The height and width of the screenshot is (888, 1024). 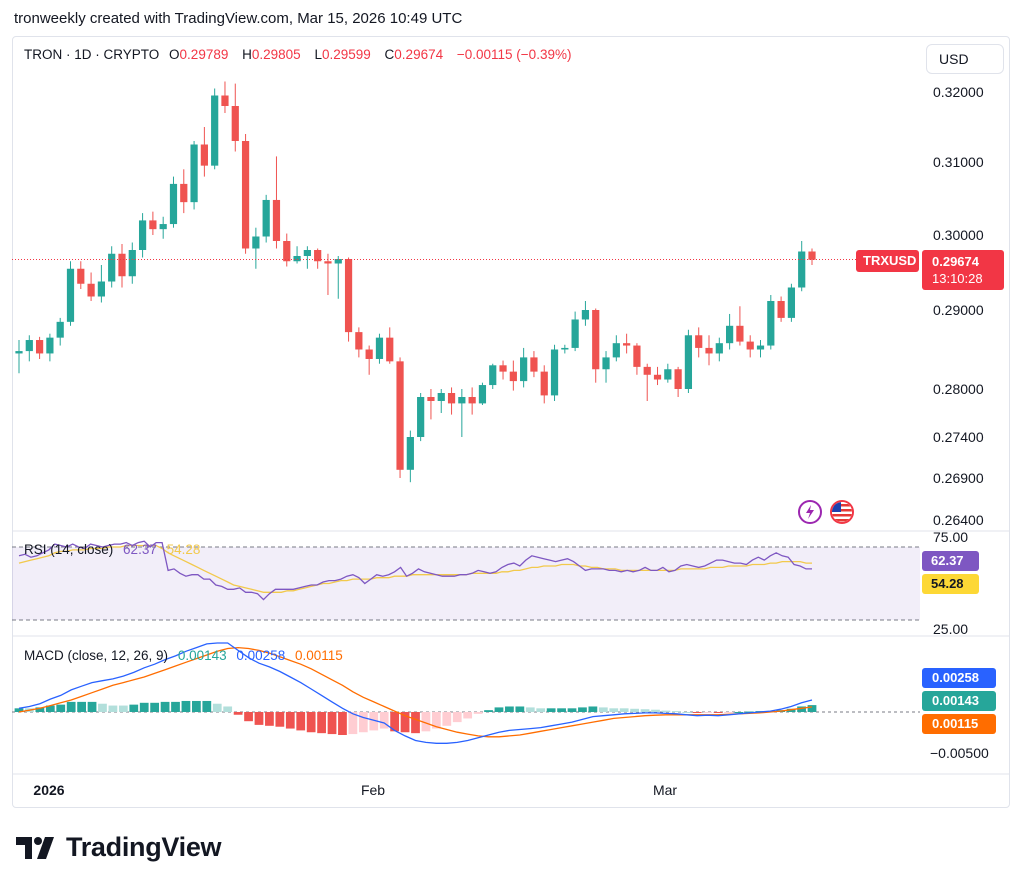 What do you see at coordinates (415, 692) in the screenshot?
I see `macd-signal-line` at bounding box center [415, 692].